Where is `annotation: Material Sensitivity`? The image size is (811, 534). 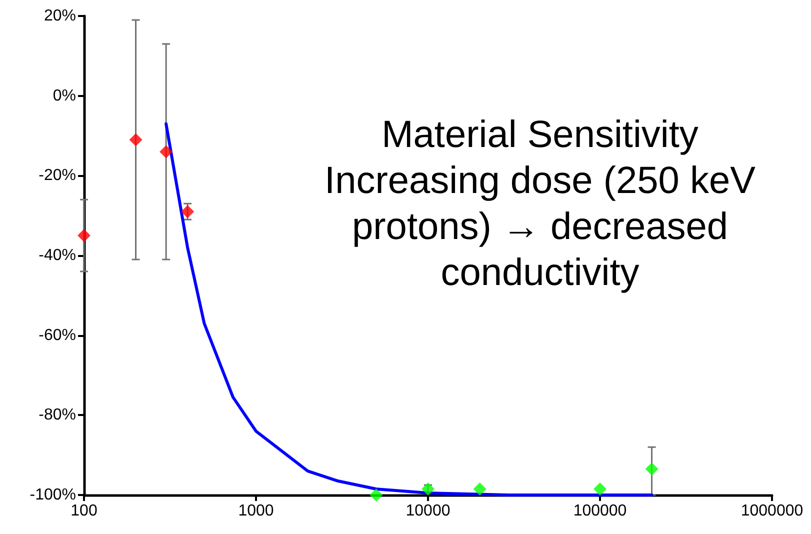 annotation: Material Sensitivity is located at coordinates (540, 135).